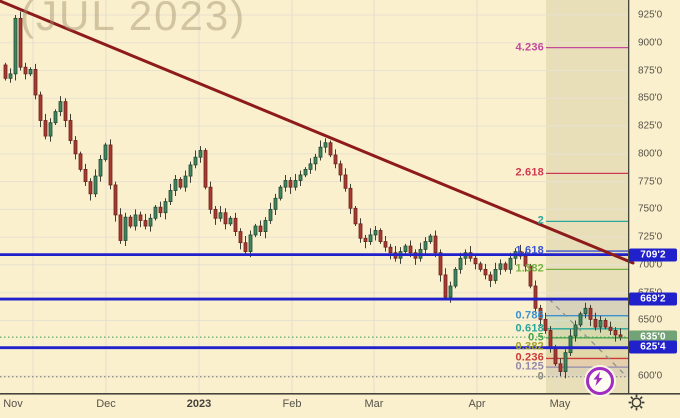 The image size is (680, 418). What do you see at coordinates (650, 43) in the screenshot?
I see `price-tick-900'0: 900'0` at bounding box center [650, 43].